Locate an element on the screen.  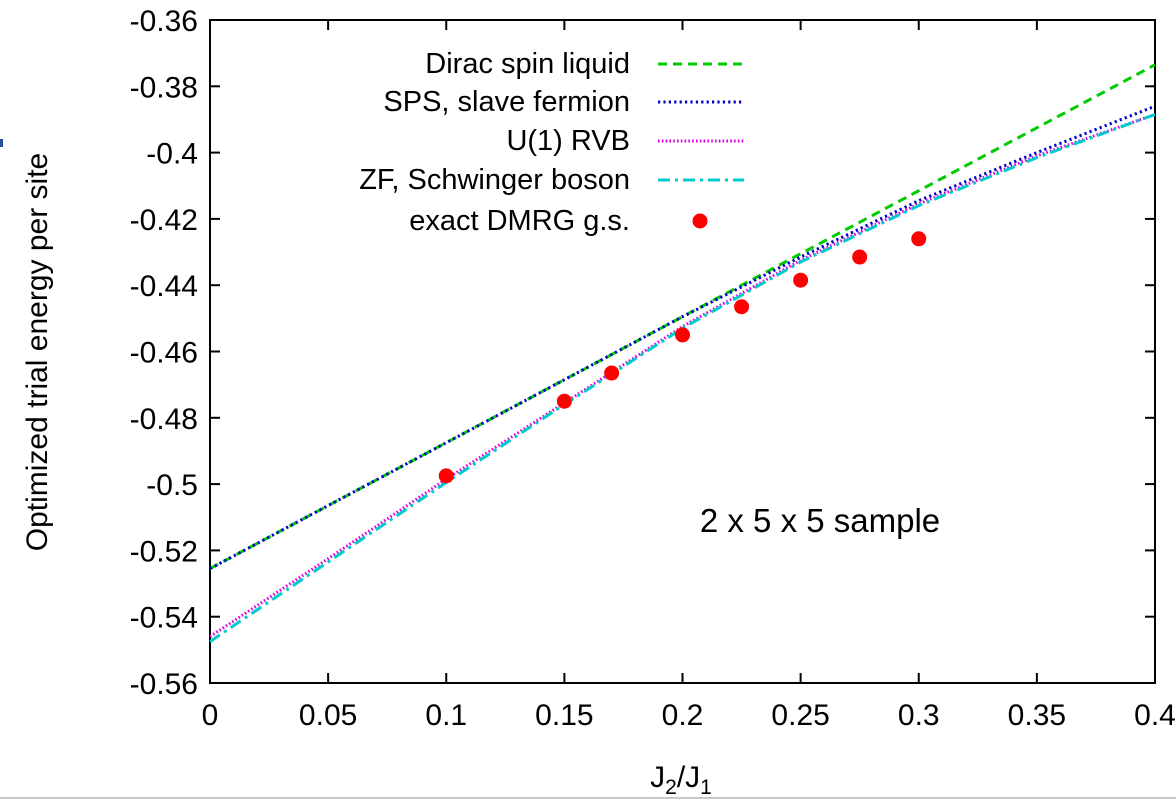
series-points is located at coordinates (682, 357).